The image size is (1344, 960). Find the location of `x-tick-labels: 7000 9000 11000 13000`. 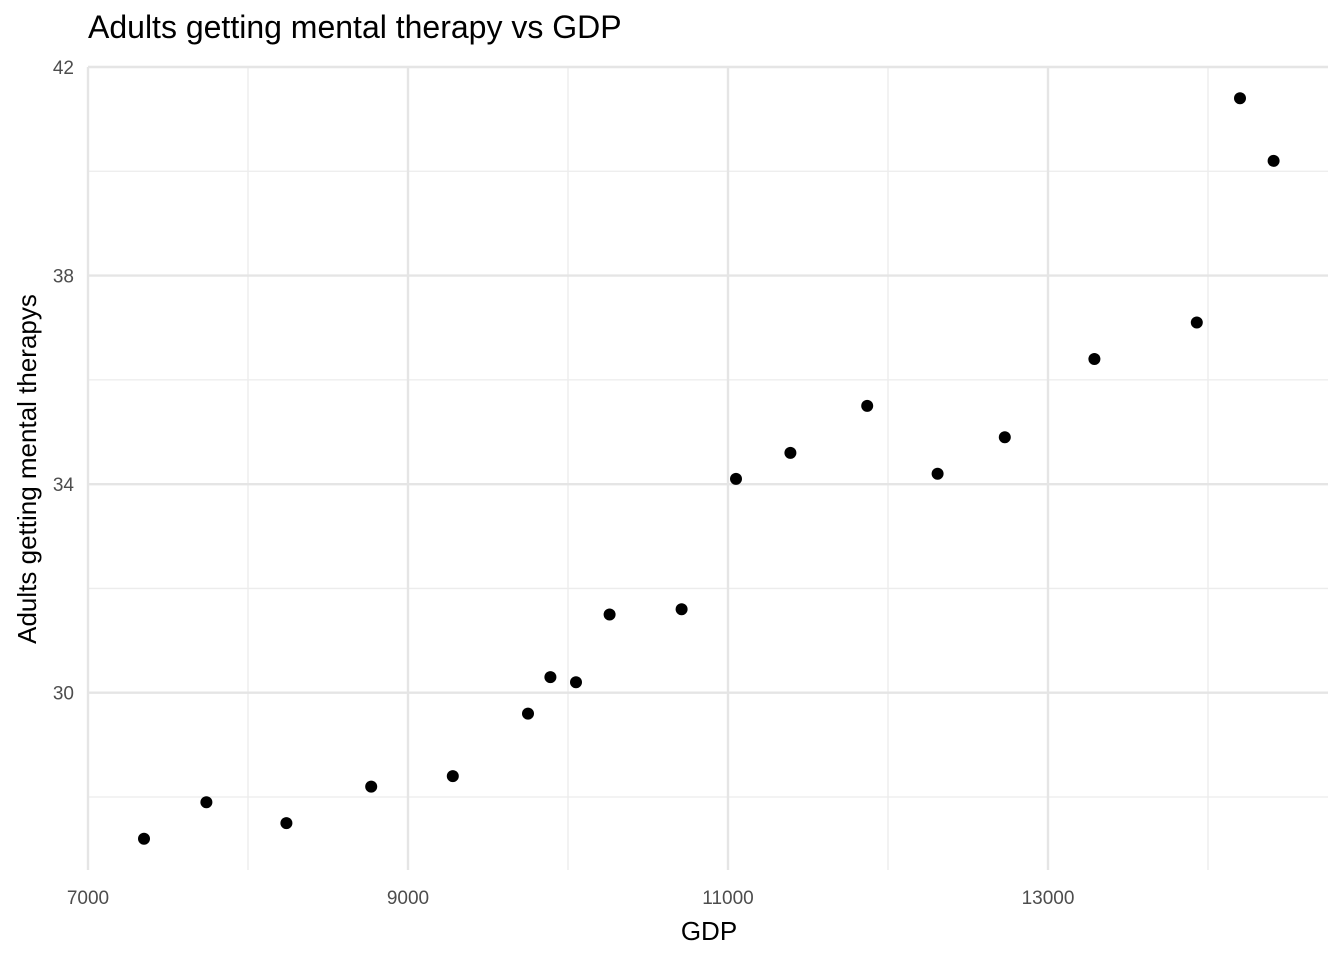

x-tick-labels: 7000 9000 11000 13000 is located at coordinates (571, 898).